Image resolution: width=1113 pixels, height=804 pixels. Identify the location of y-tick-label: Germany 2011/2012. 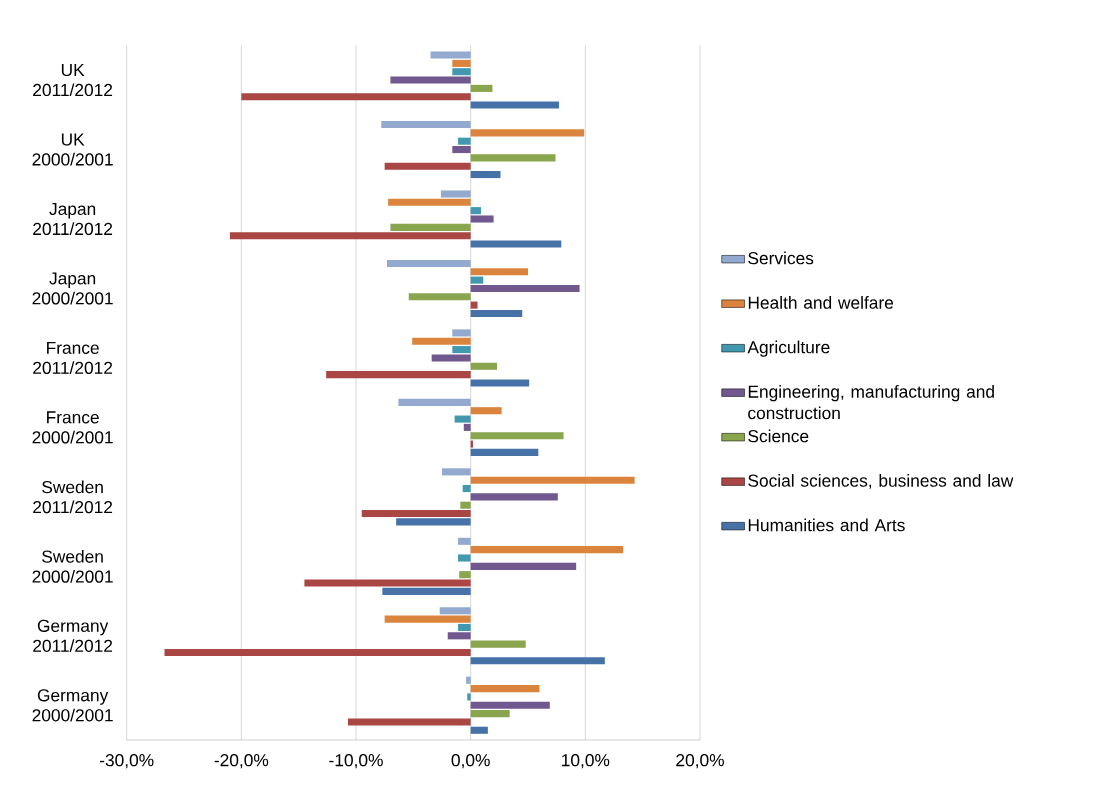
(73, 635).